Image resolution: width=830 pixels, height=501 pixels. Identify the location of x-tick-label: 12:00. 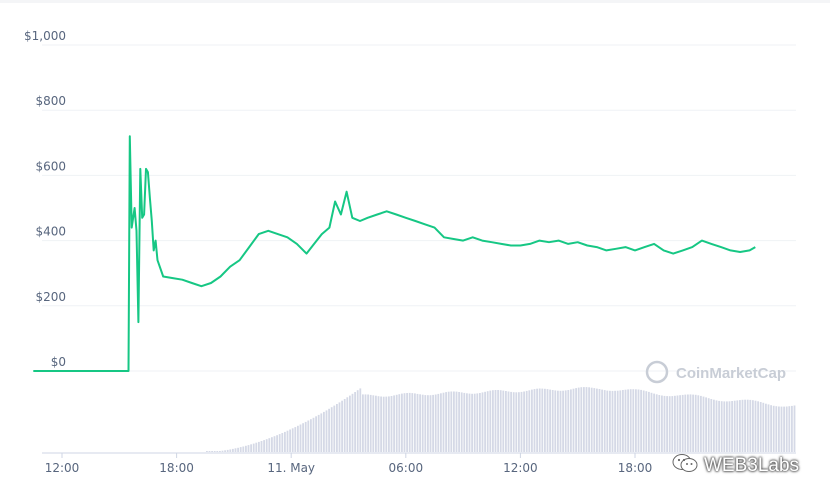
(520, 468).